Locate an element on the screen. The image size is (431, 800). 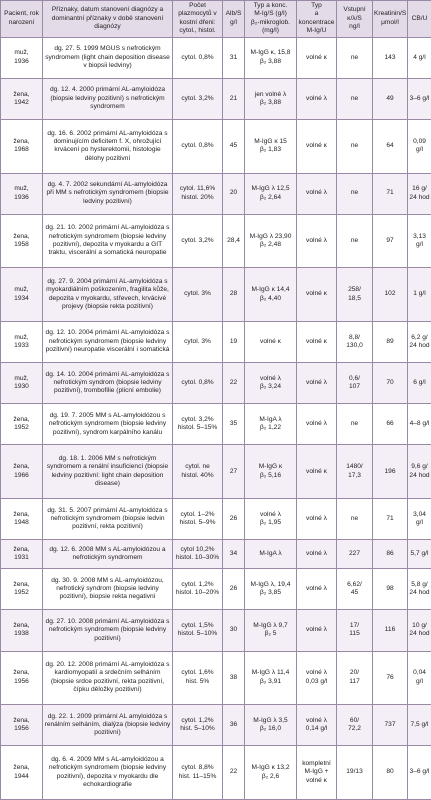
cell-line: 1956 is located at coordinates (21, 681).